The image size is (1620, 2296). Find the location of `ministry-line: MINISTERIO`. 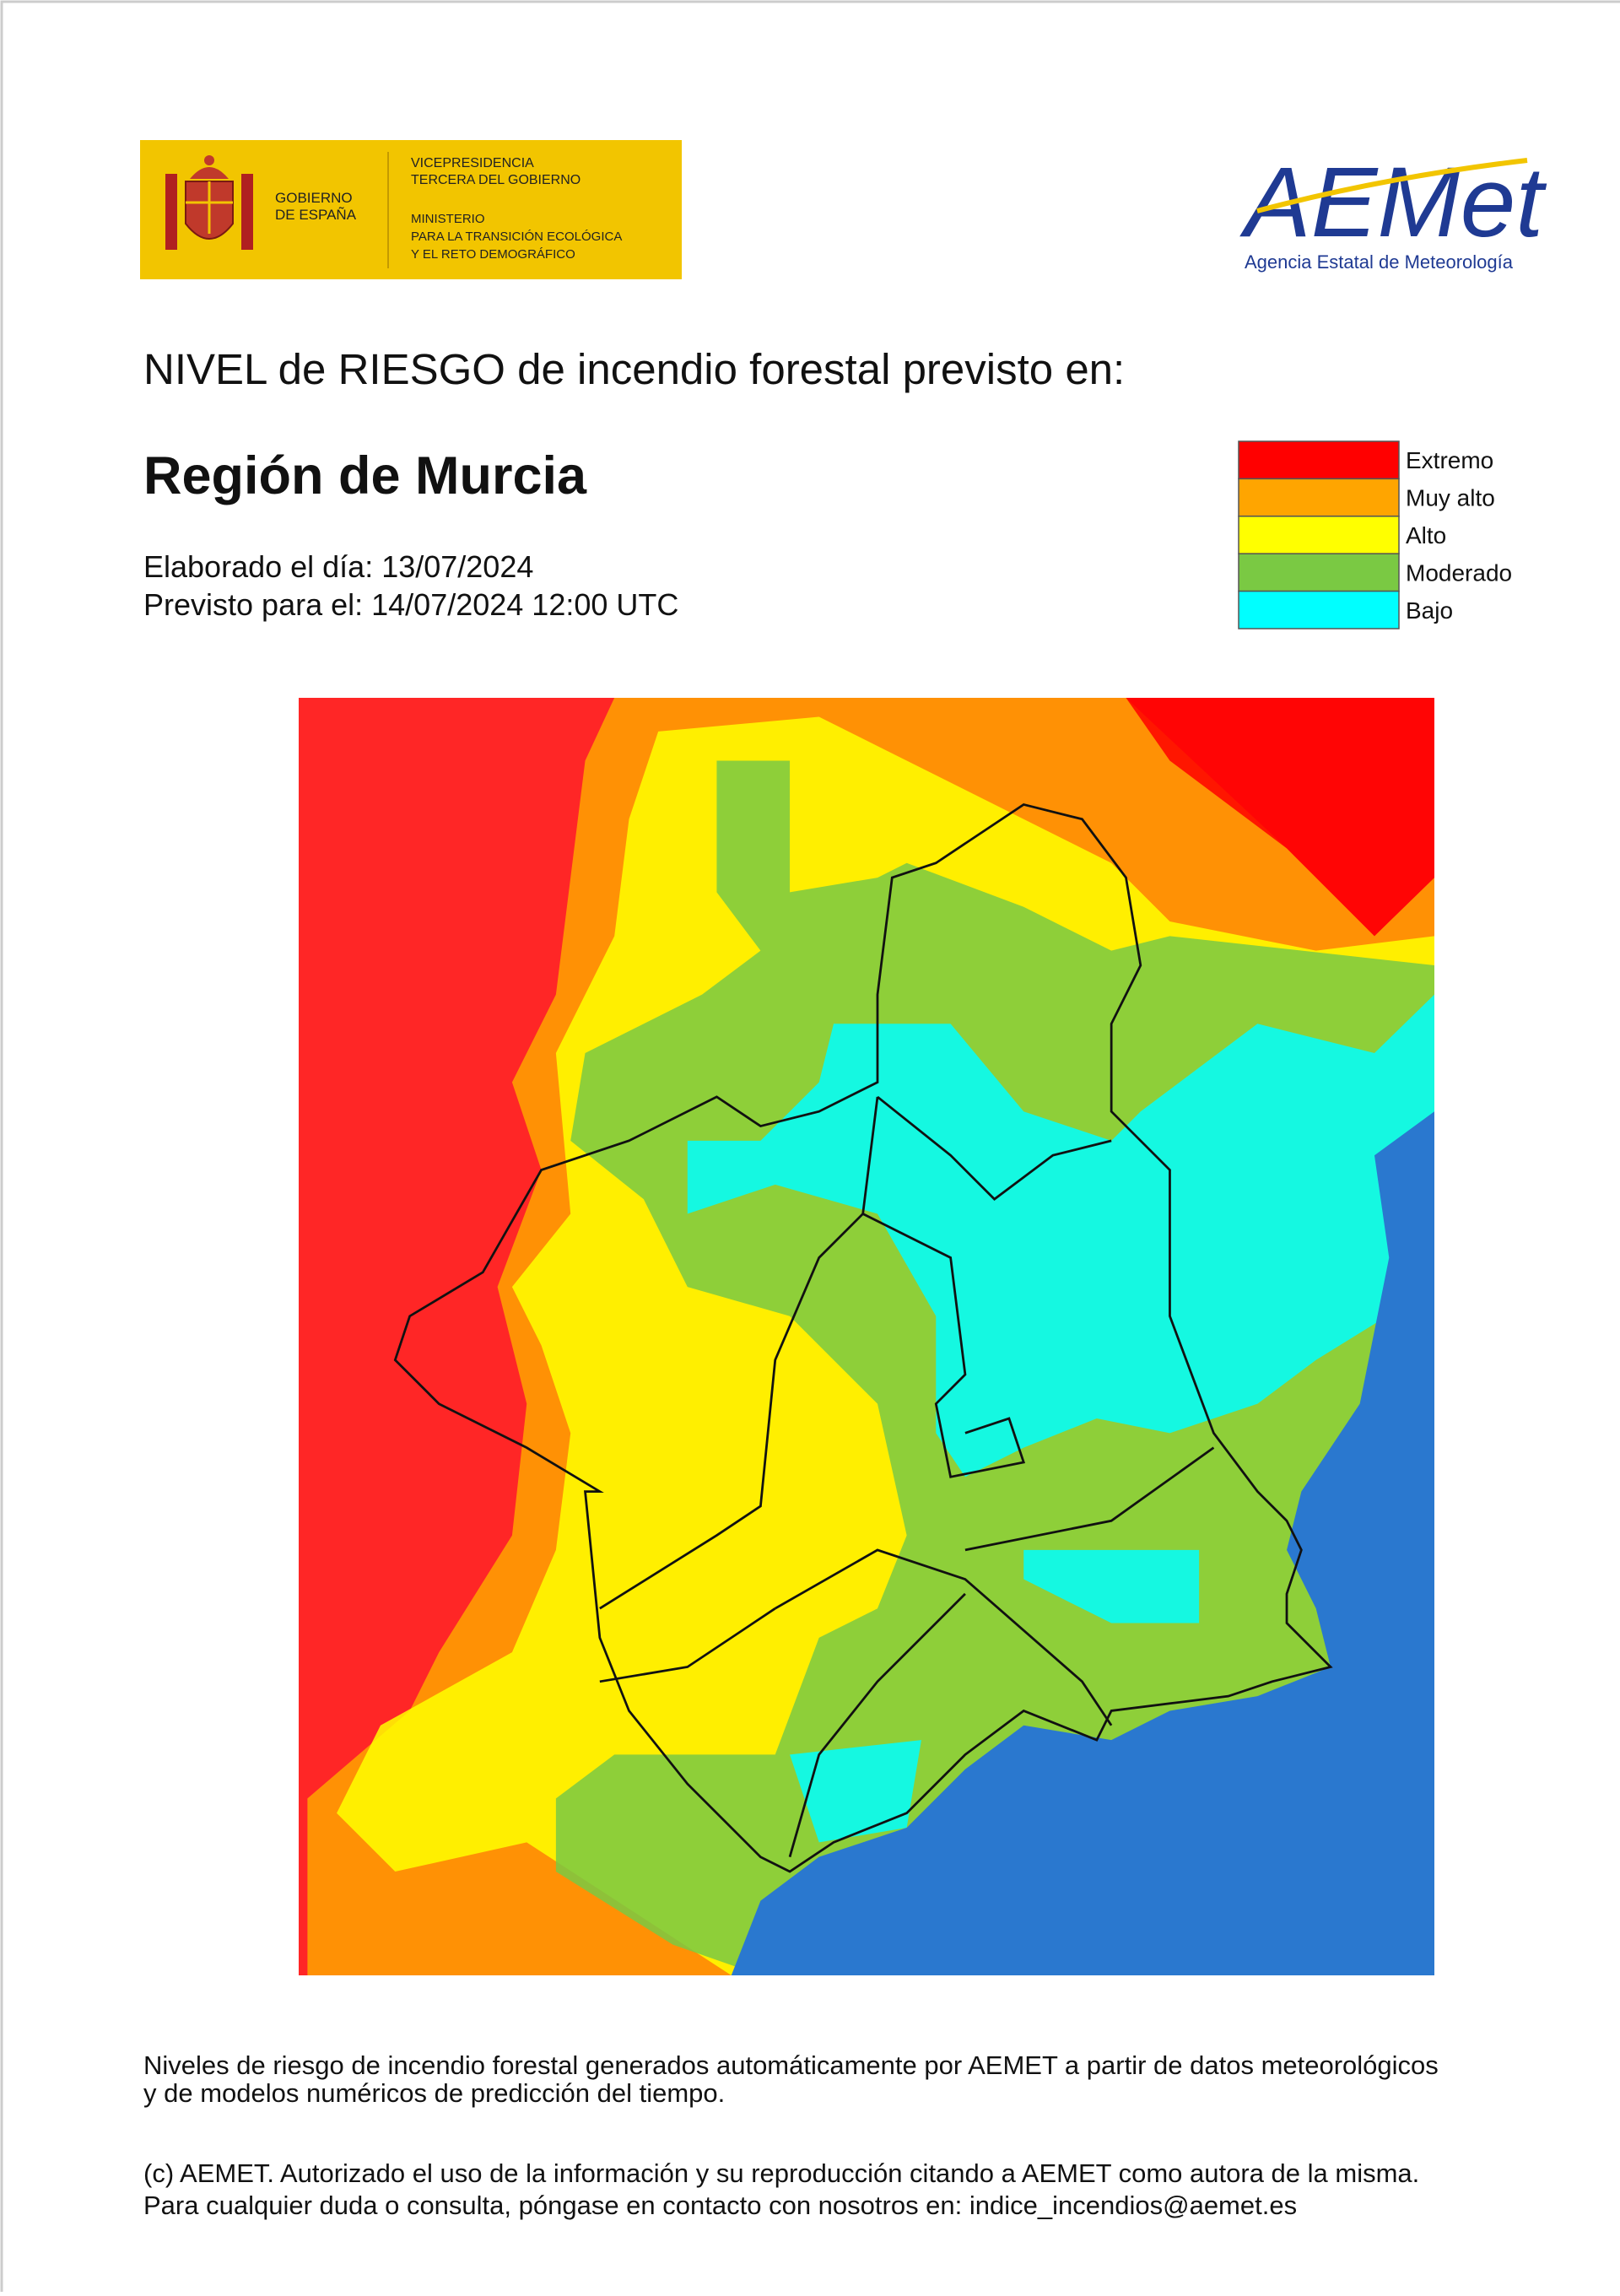

ministry-line: MINISTERIO is located at coordinates (448, 219).